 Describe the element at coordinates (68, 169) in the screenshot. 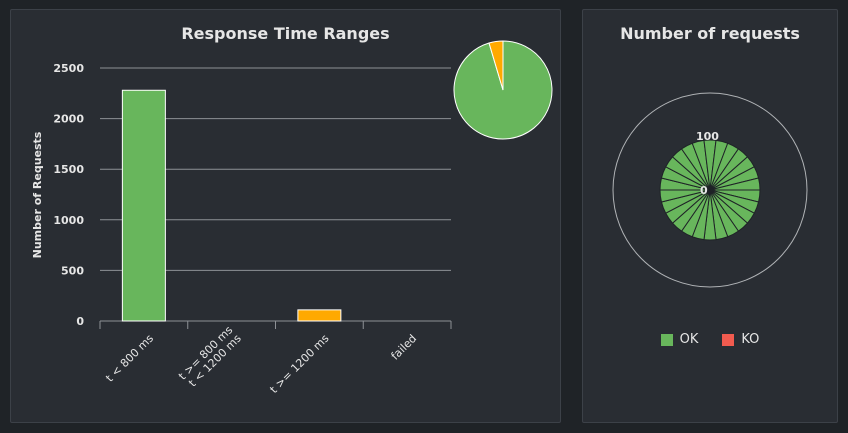

I see `y-tick-label: 1500` at that location.